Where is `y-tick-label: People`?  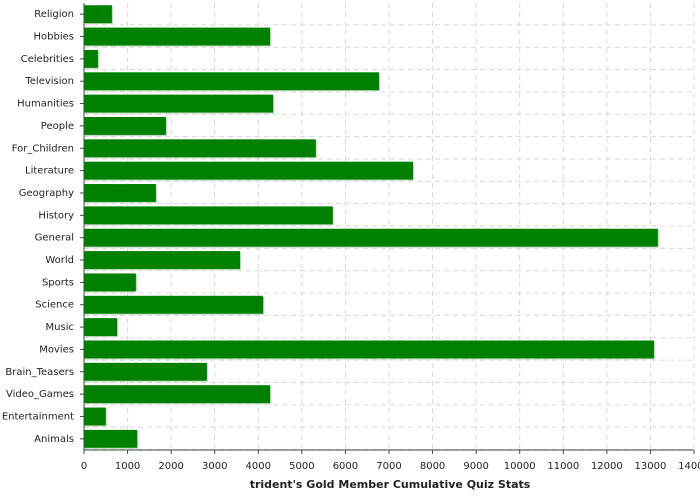
y-tick-label: People is located at coordinates (57, 126).